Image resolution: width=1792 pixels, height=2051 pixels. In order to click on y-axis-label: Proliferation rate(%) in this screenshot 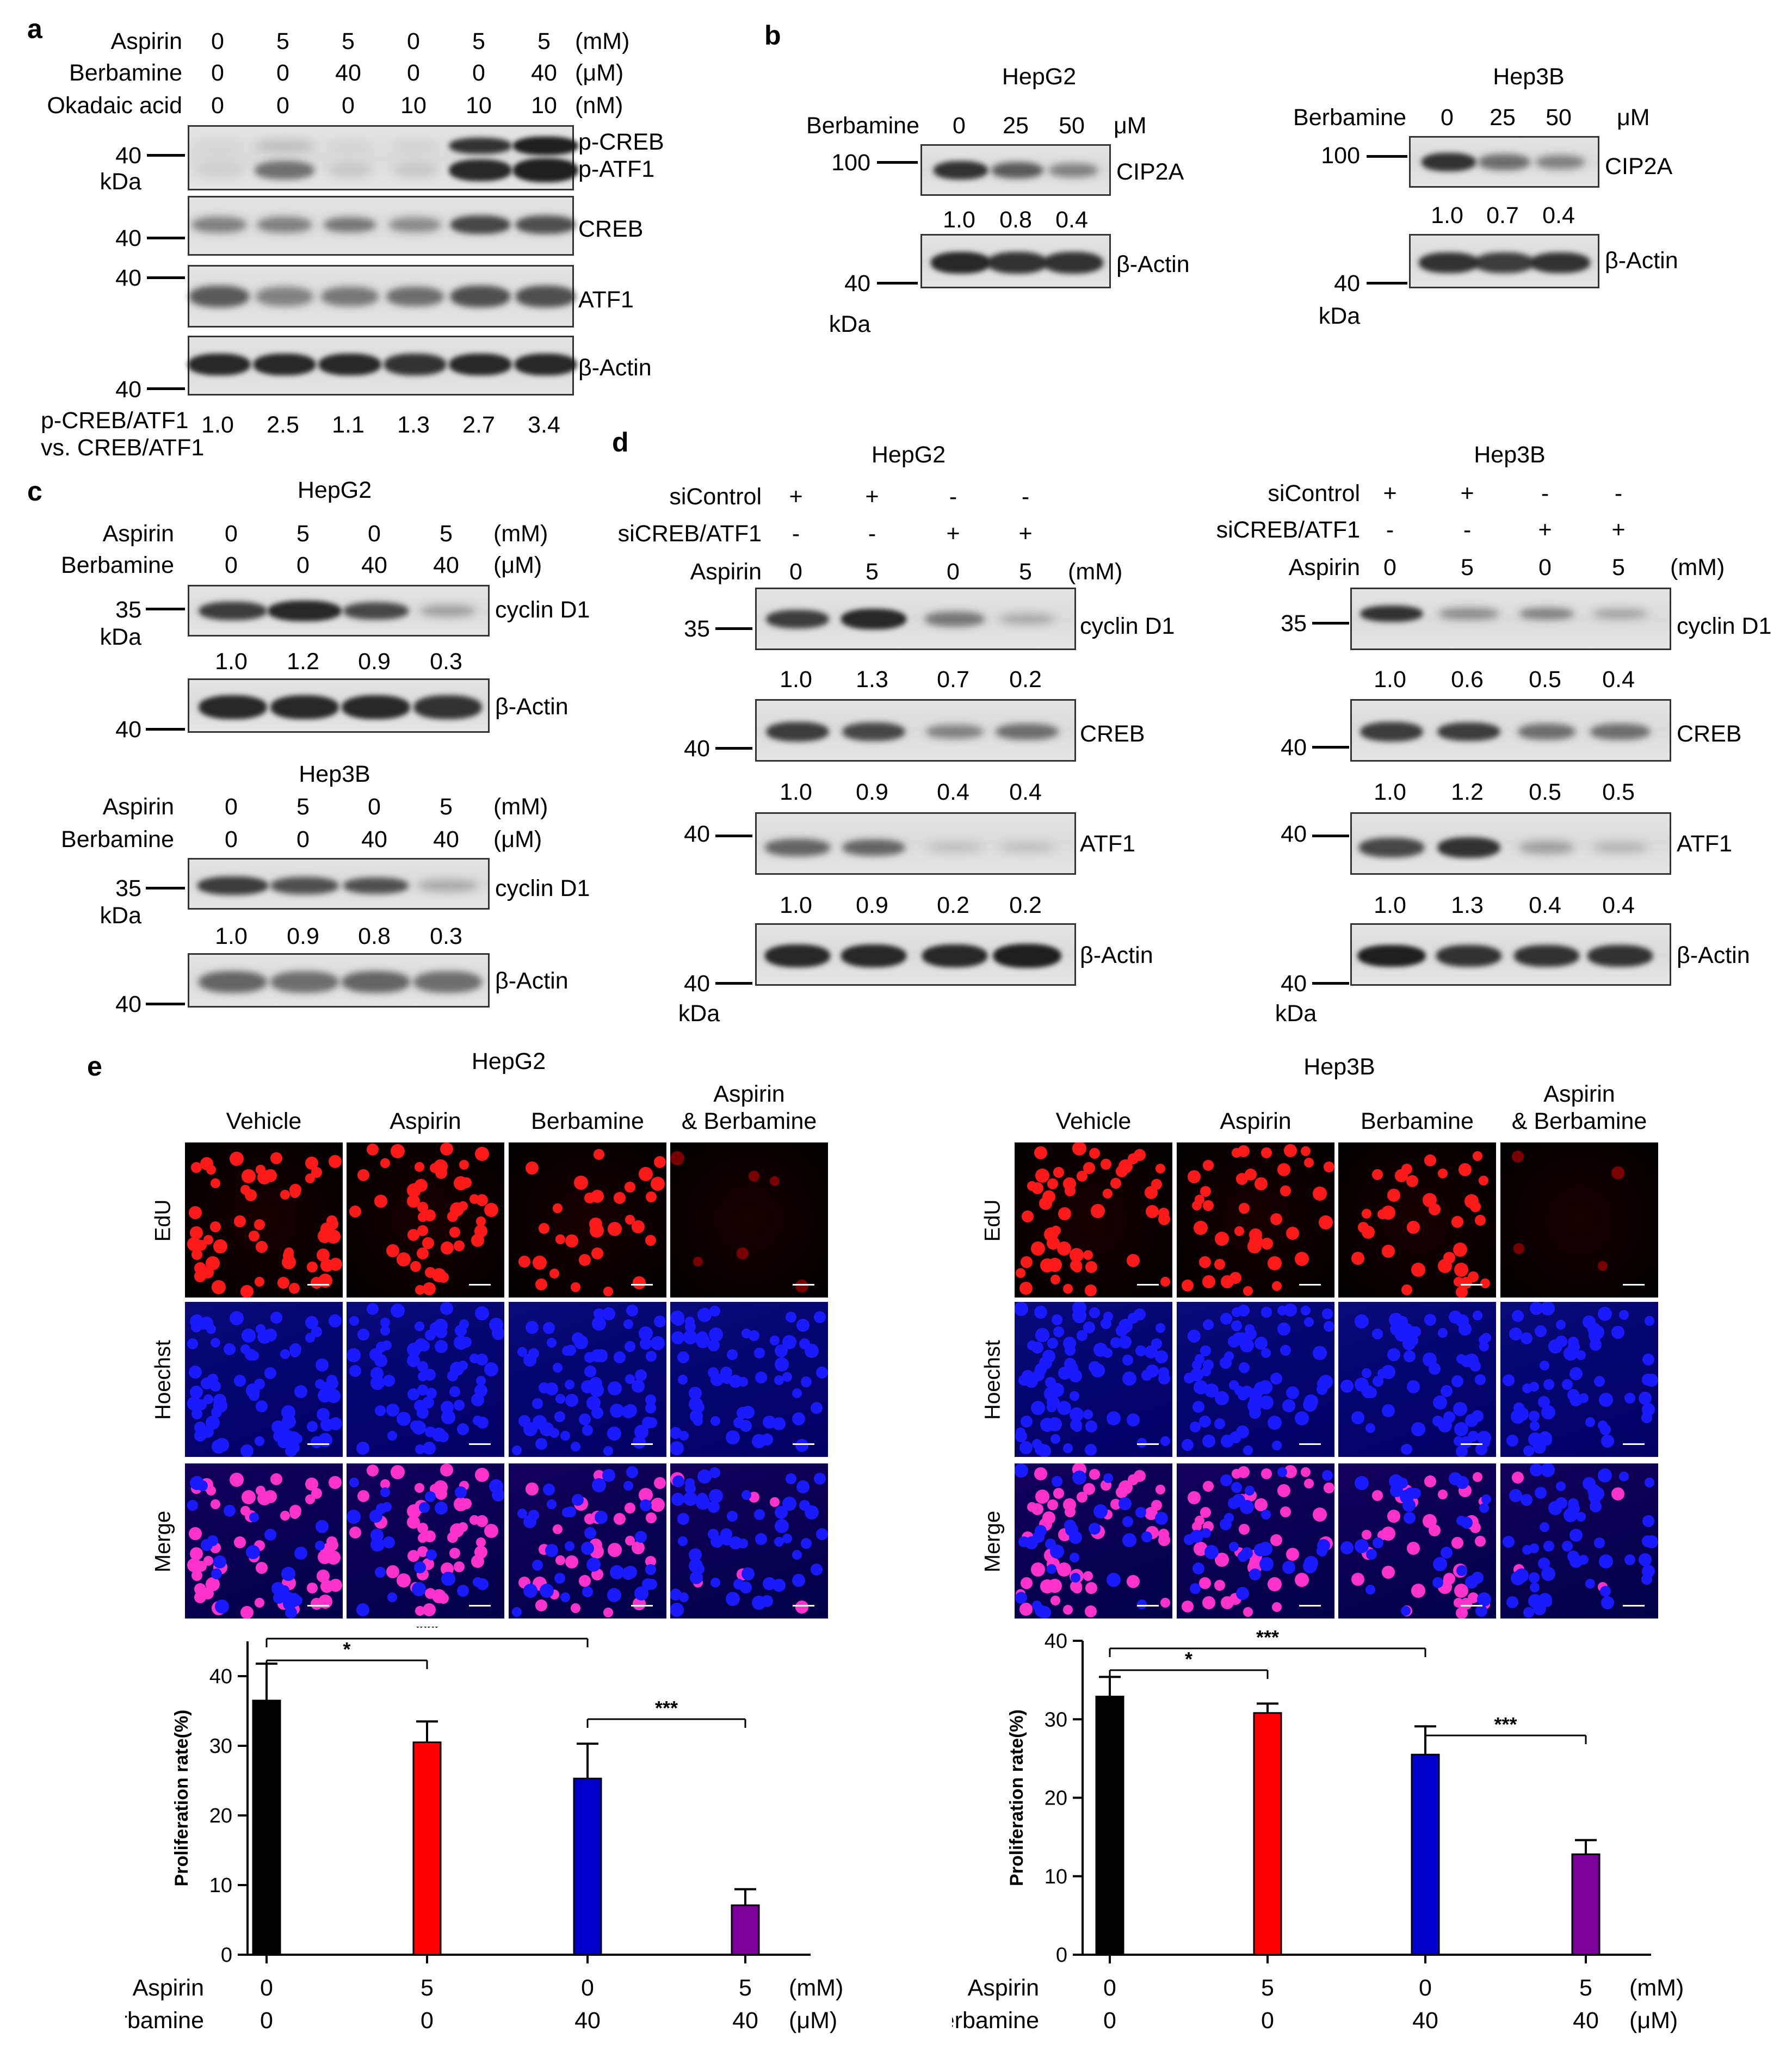, I will do `click(1016, 1797)`.